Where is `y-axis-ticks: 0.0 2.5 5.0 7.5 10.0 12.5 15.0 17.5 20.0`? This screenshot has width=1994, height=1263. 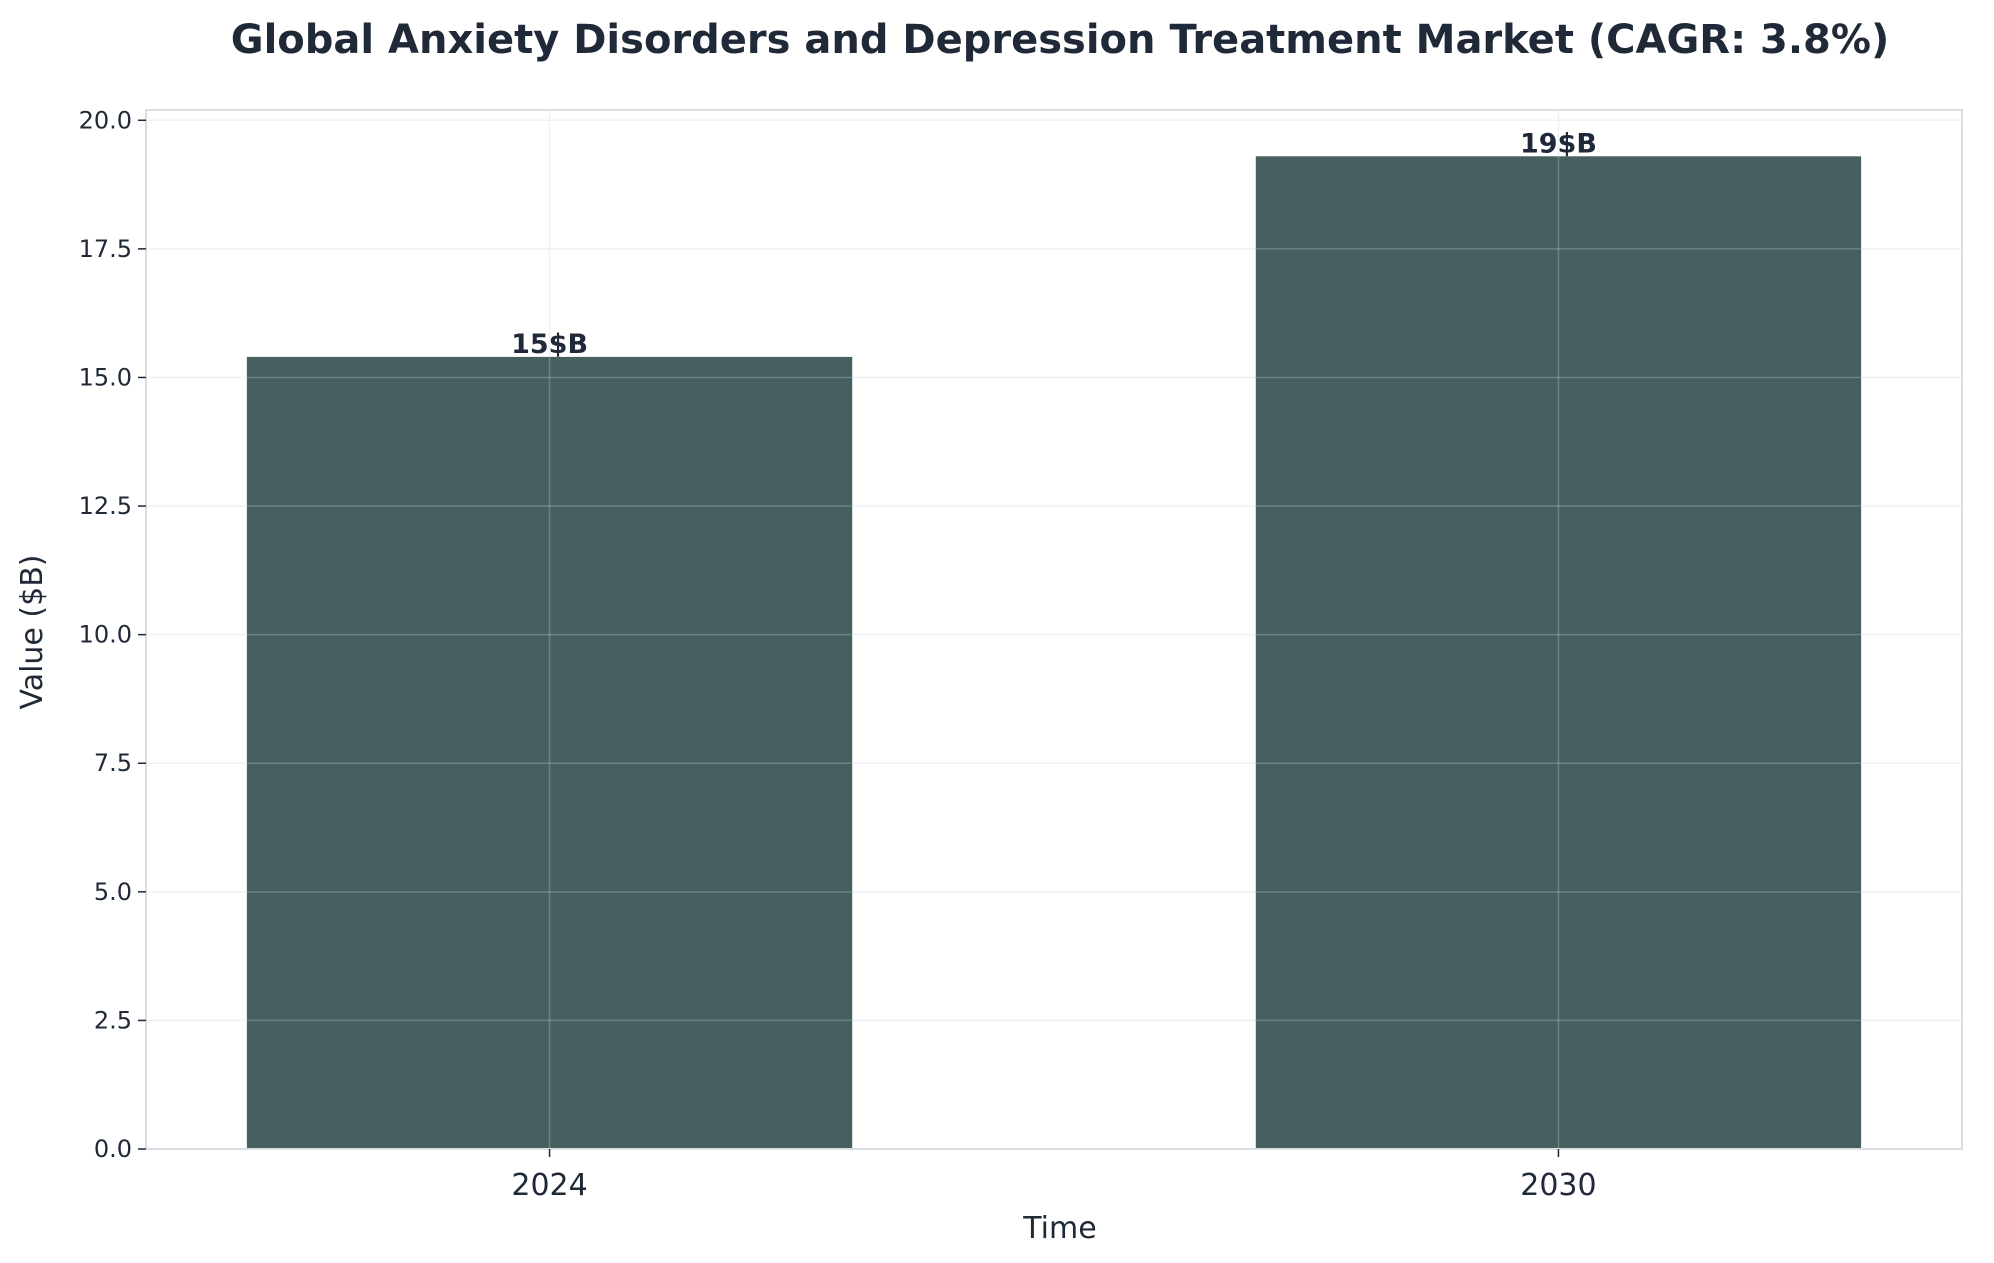 y-axis-ticks: 0.0 2.5 5.0 7.5 10.0 12.5 15.0 17.5 20.0 is located at coordinates (112, 634).